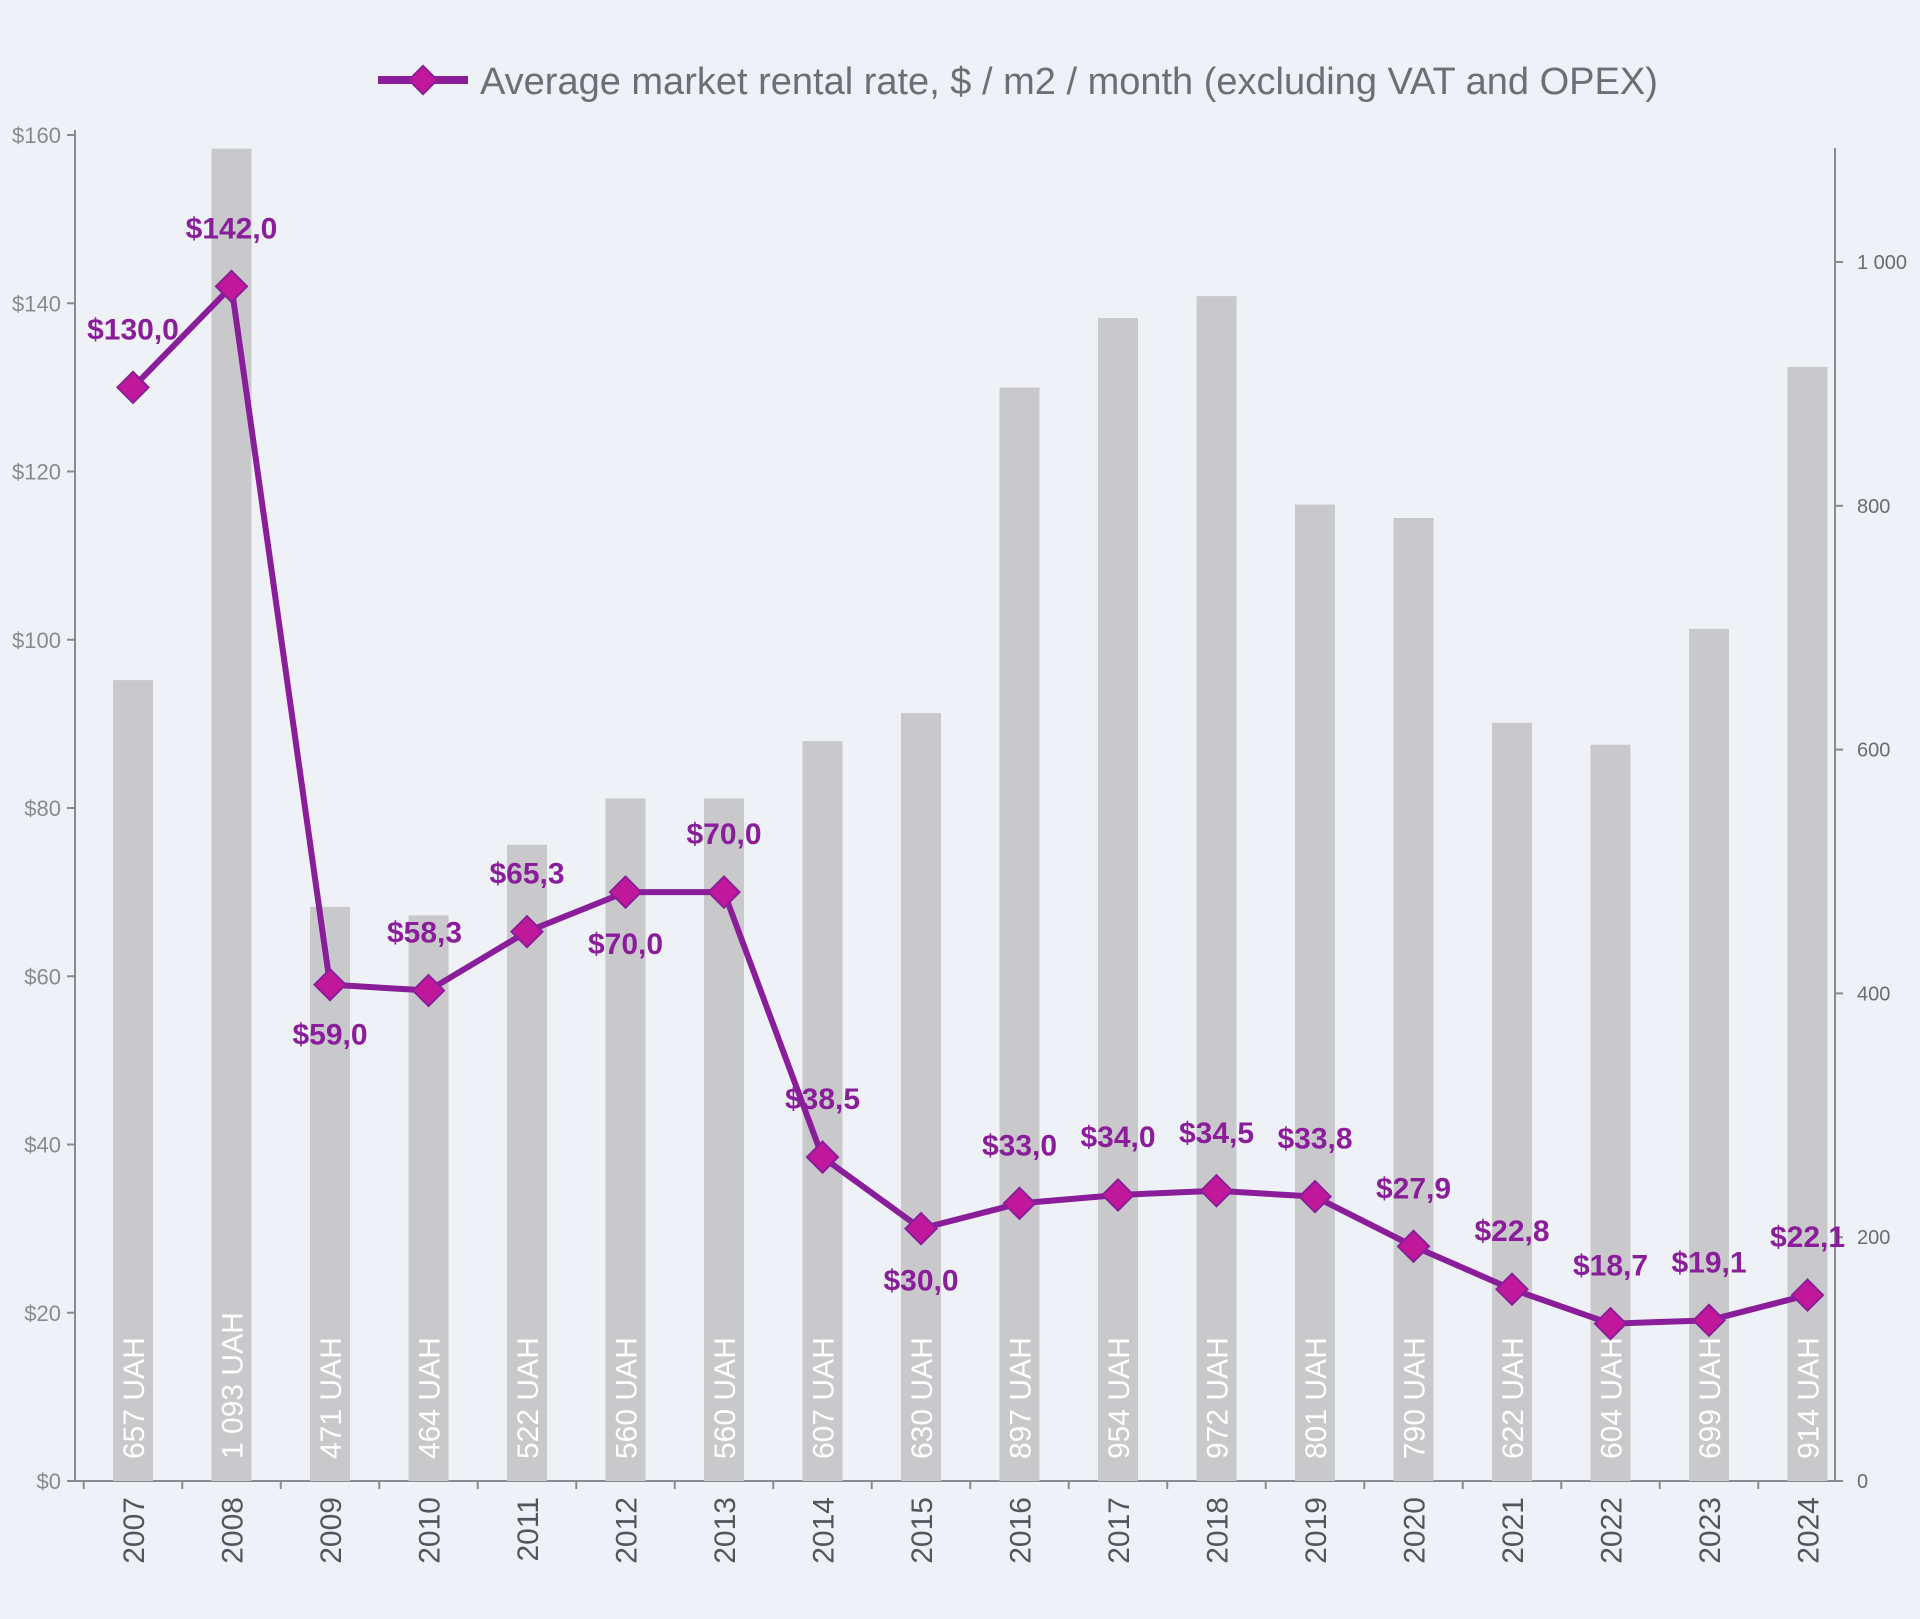  What do you see at coordinates (1415, 1398) in the screenshot?
I see `bar-value-label: 790 UAH` at bounding box center [1415, 1398].